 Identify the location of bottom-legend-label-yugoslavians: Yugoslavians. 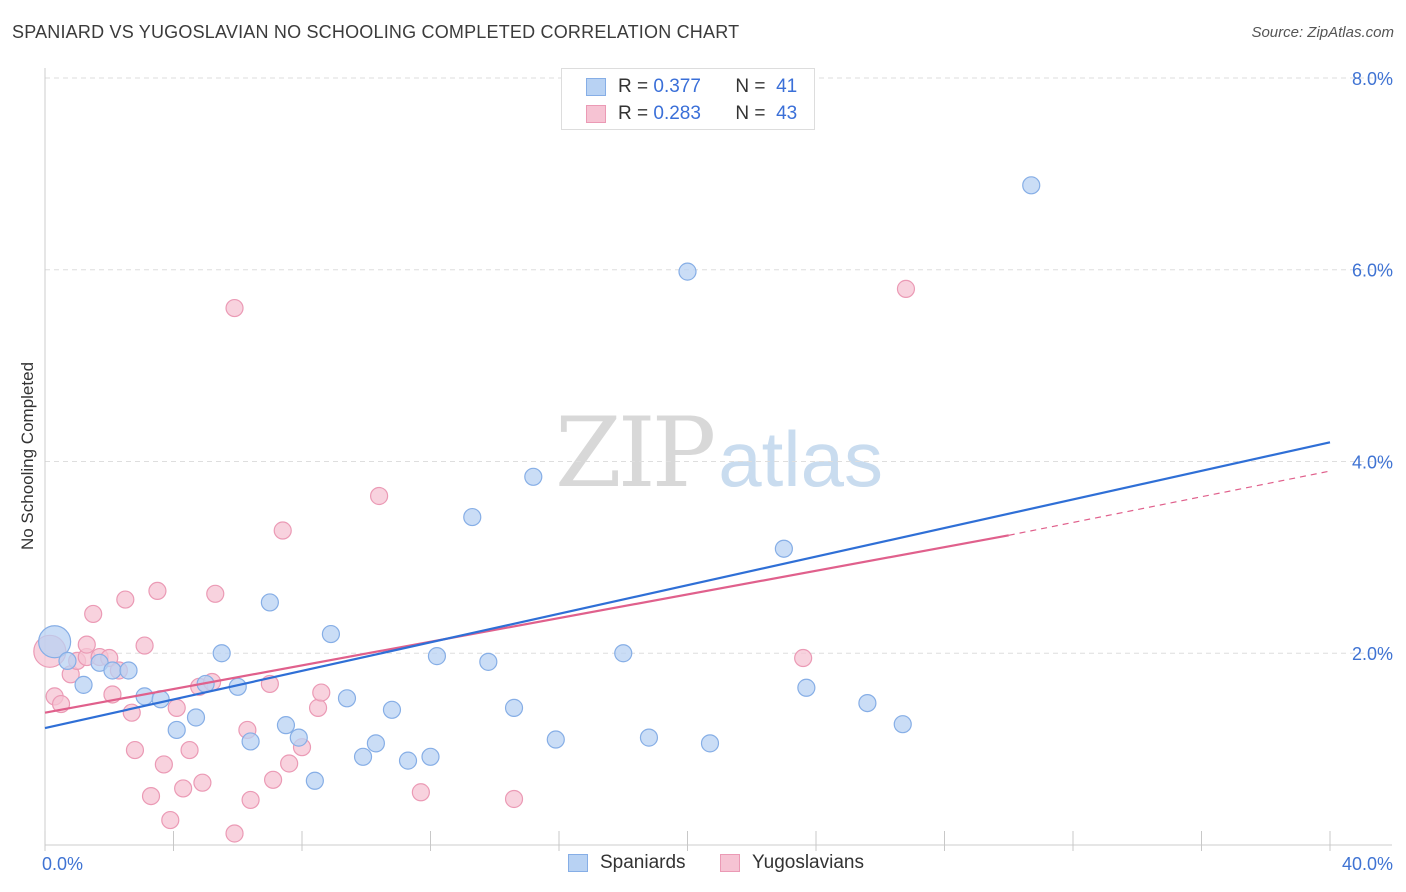
(808, 862).